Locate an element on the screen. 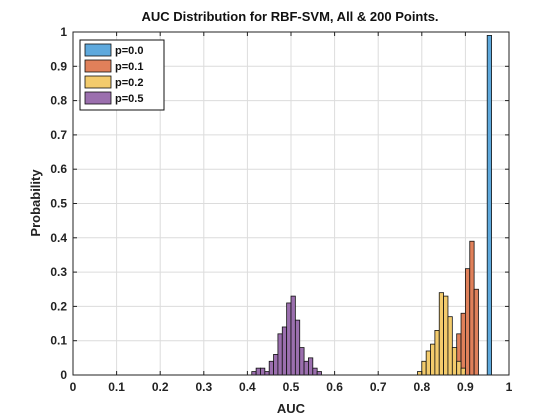 The height and width of the screenshot is (420, 560). legend-entry: p=0.2 is located at coordinates (129, 83).